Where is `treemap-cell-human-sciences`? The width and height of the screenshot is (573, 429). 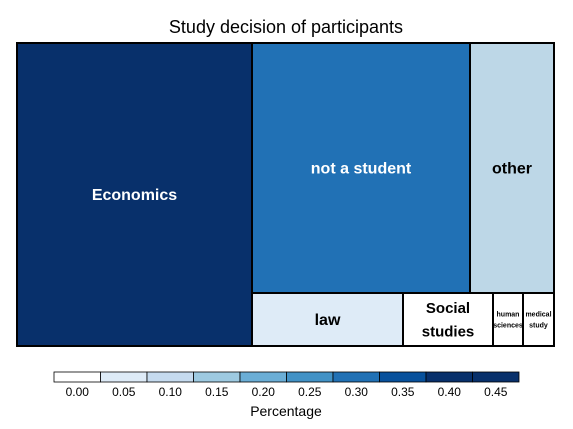
treemap-cell-human-sciences is located at coordinates (508, 319).